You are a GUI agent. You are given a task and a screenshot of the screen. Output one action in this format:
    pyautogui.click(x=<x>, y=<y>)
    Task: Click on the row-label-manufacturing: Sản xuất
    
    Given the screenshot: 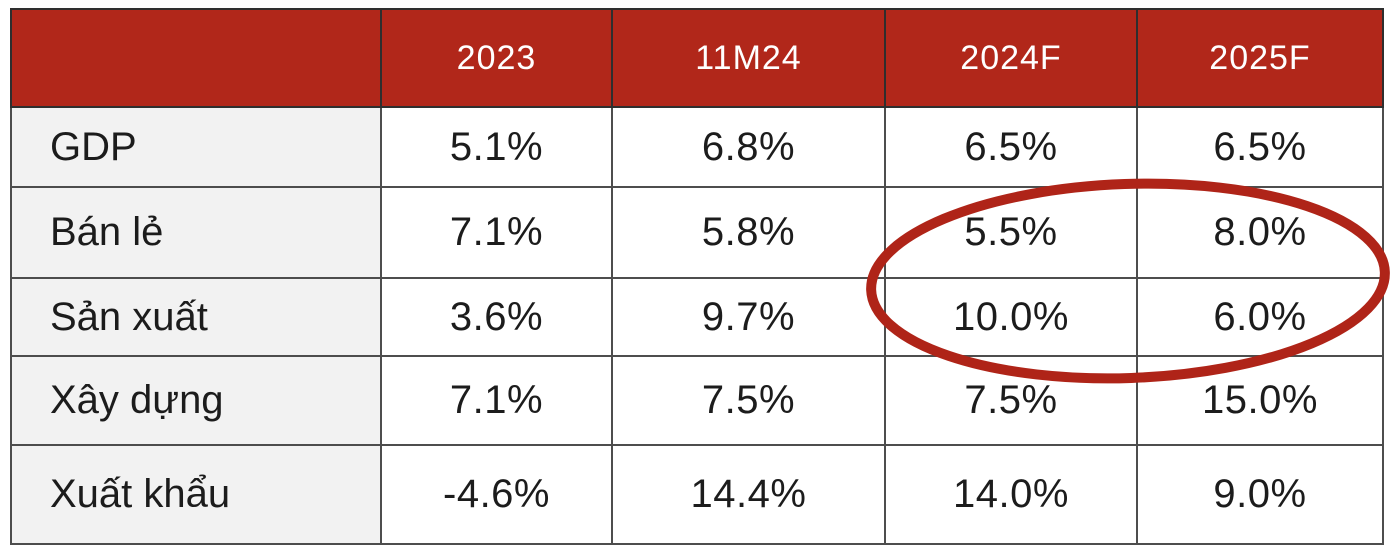 What is the action you would take?
    pyautogui.click(x=196, y=317)
    